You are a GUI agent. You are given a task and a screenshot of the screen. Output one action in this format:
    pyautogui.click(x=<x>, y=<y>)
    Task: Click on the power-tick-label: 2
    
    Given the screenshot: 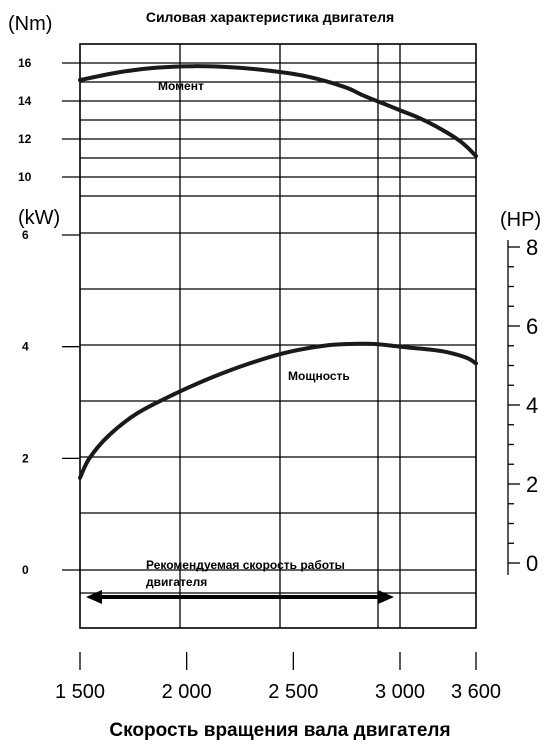 What is the action you would take?
    pyautogui.click(x=25, y=458)
    